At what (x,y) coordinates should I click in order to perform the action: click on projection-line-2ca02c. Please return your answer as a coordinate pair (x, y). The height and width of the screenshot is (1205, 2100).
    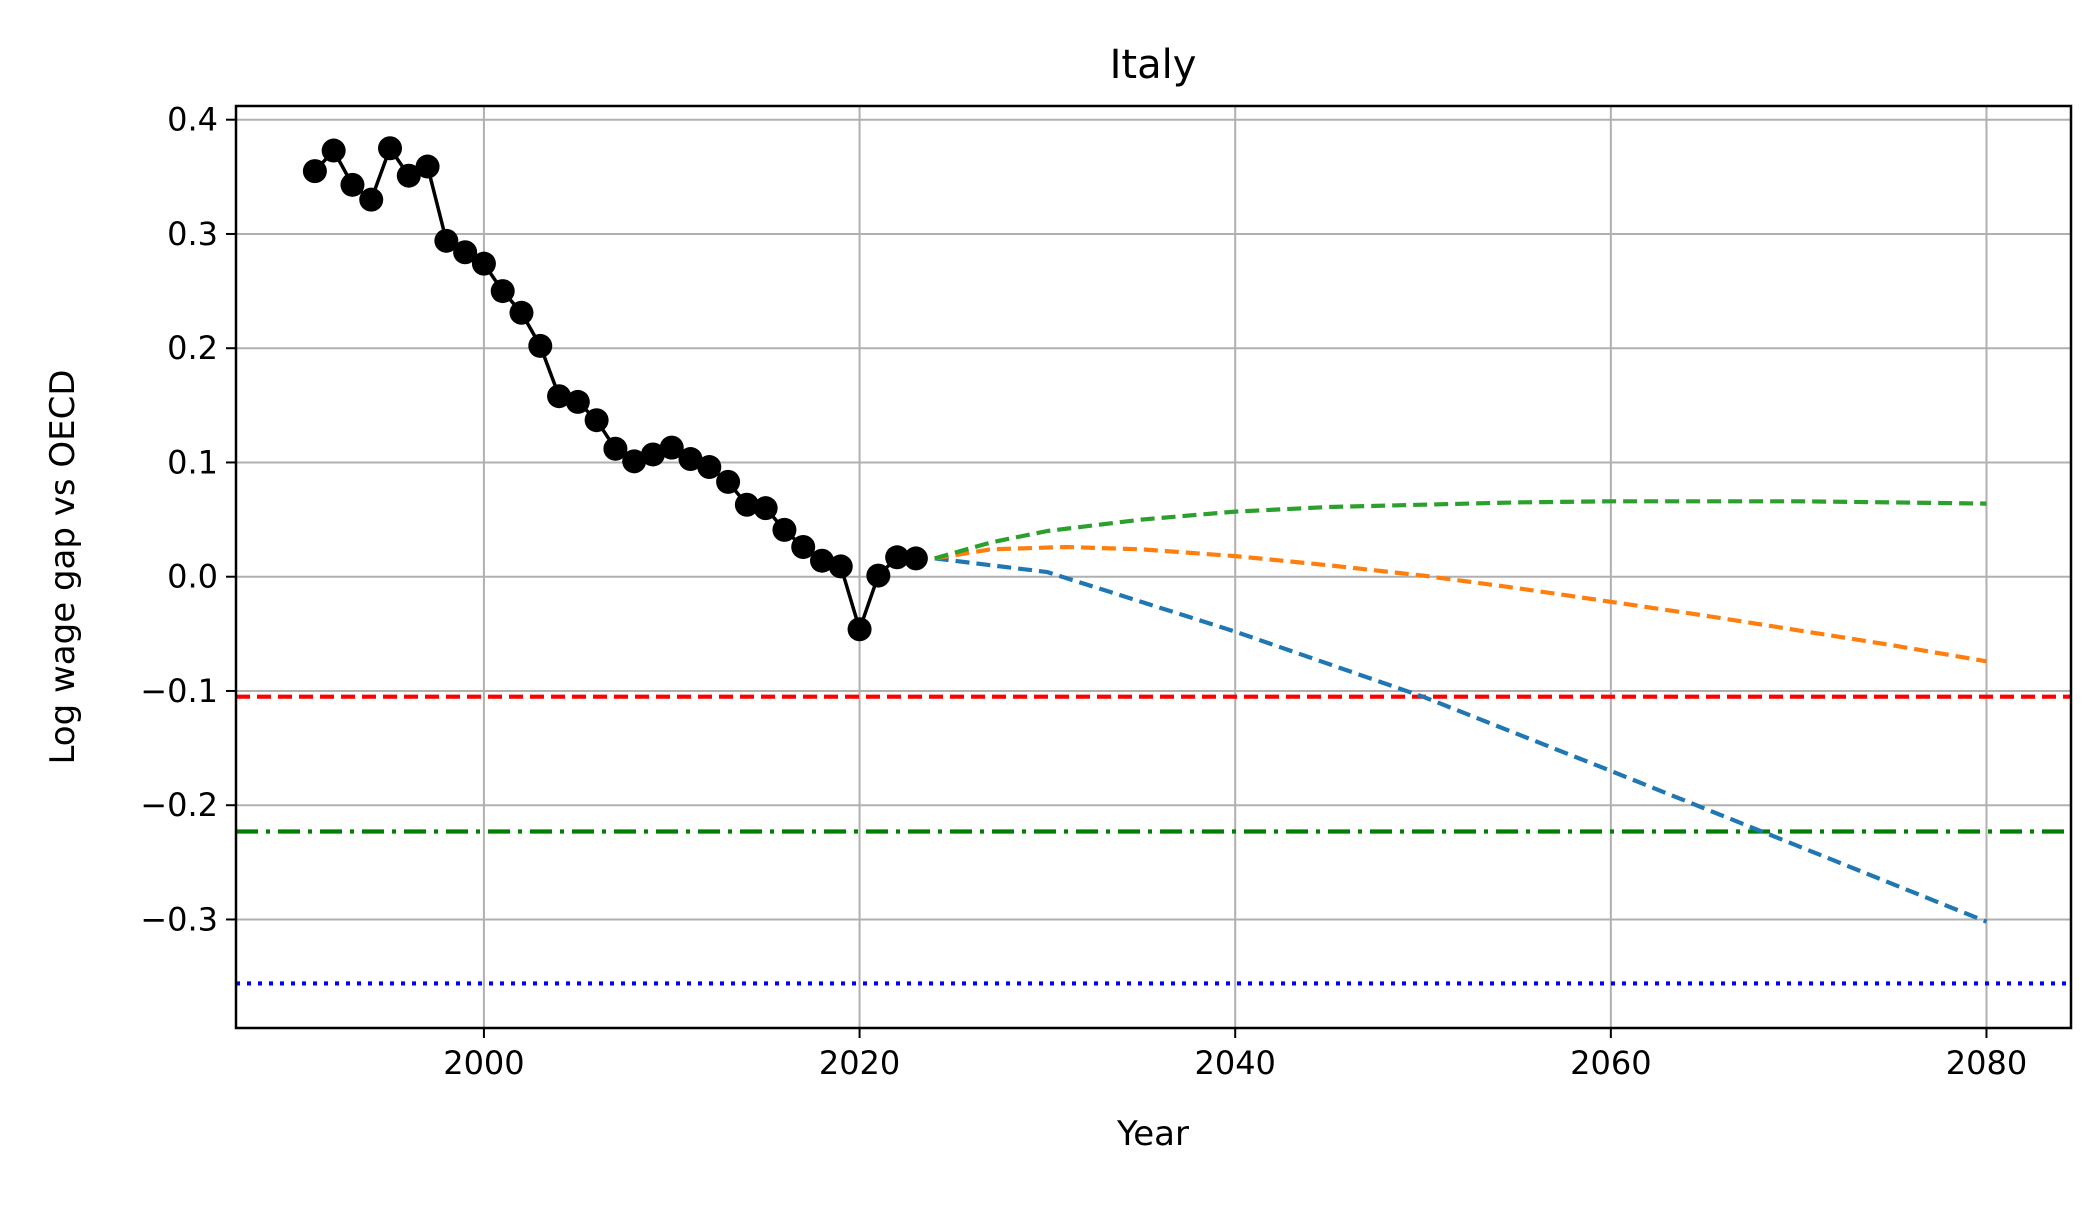
    Looking at the image, I should click on (1460, 530).